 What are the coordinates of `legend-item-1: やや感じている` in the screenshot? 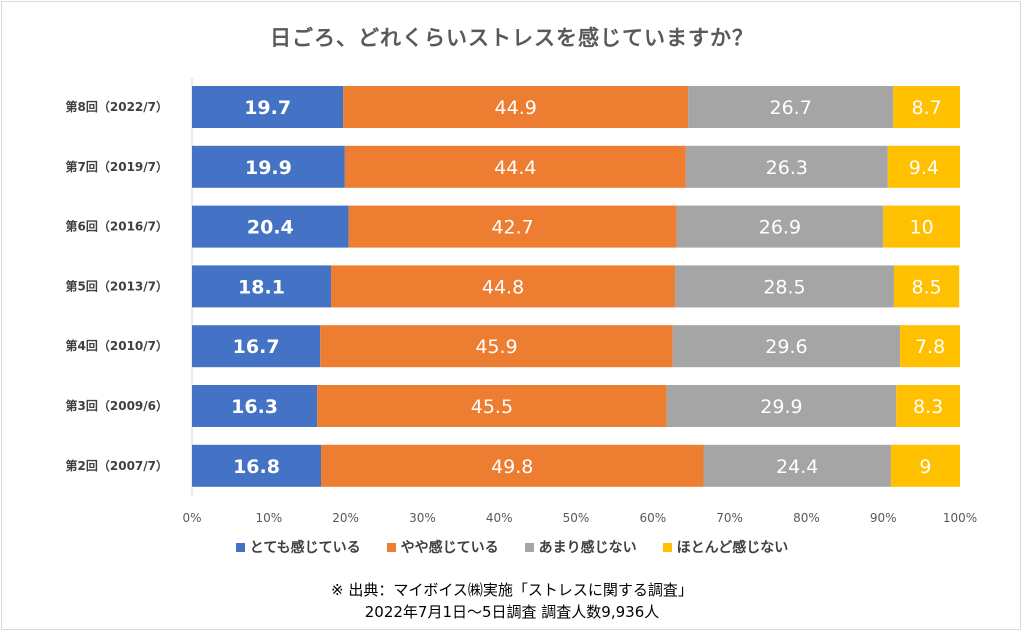 It's located at (442, 547).